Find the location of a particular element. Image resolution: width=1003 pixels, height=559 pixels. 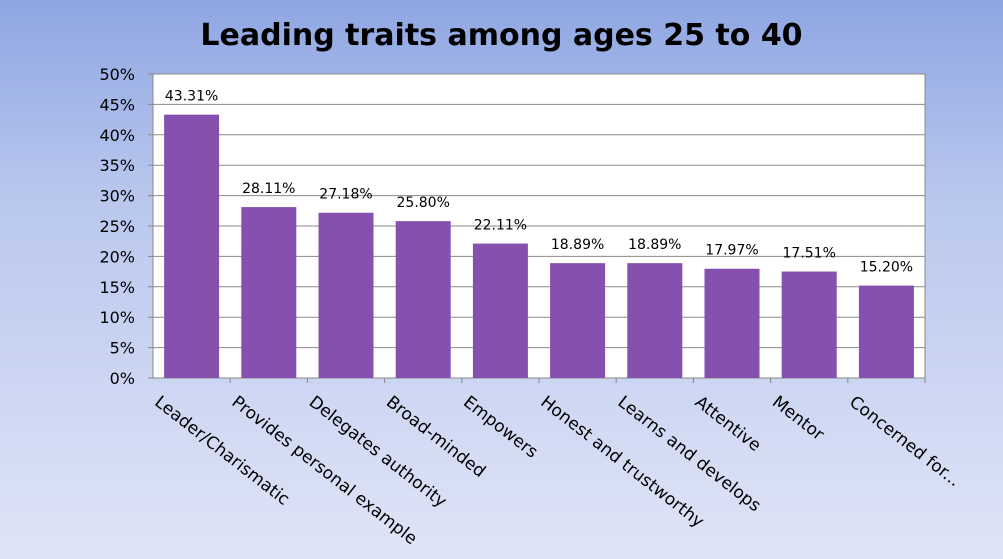

category-label: Attentive is located at coordinates (728, 424).